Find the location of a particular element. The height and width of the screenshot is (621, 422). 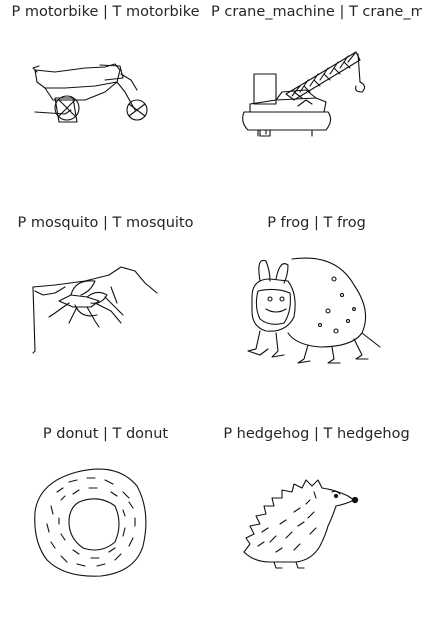

panel-title: P motorbike | T motorbike is located at coordinates (105, 12).